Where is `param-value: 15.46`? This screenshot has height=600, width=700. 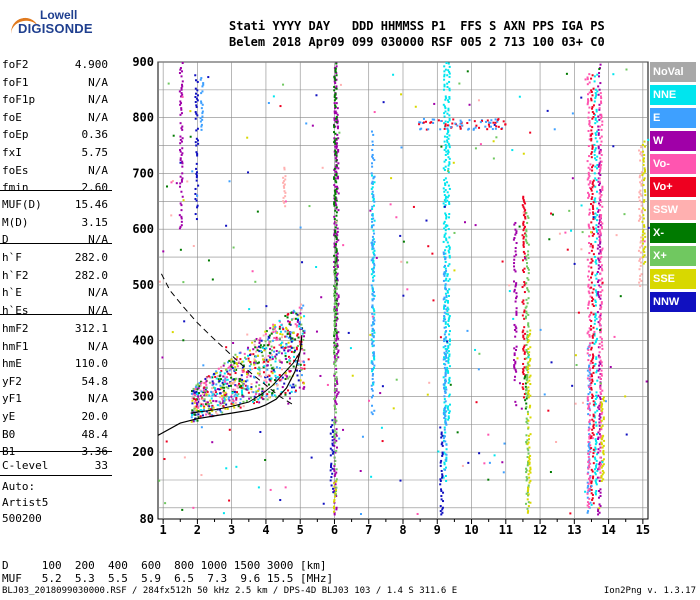
param-value: 15.46 is located at coordinates (91, 204).